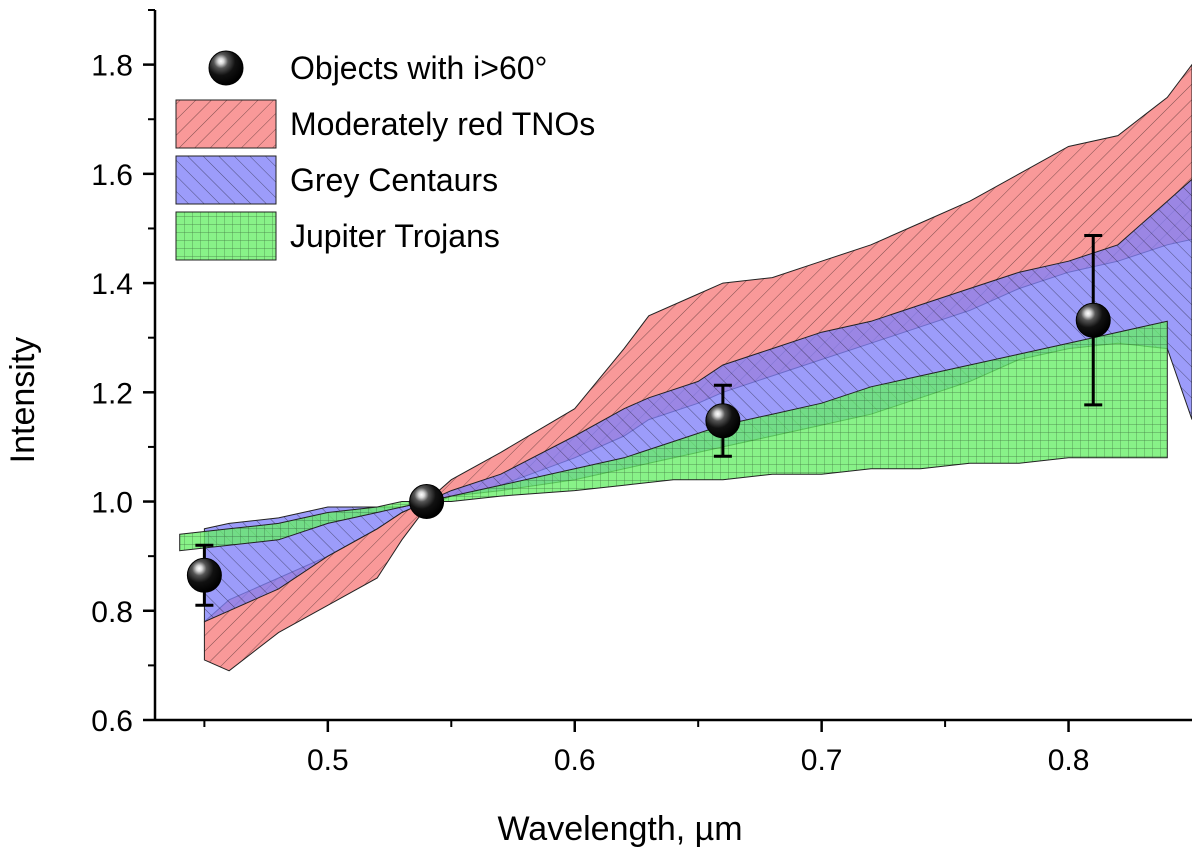 The height and width of the screenshot is (861, 1200). What do you see at coordinates (112, 175) in the screenshot?
I see `y-tick-label: 1.6` at bounding box center [112, 175].